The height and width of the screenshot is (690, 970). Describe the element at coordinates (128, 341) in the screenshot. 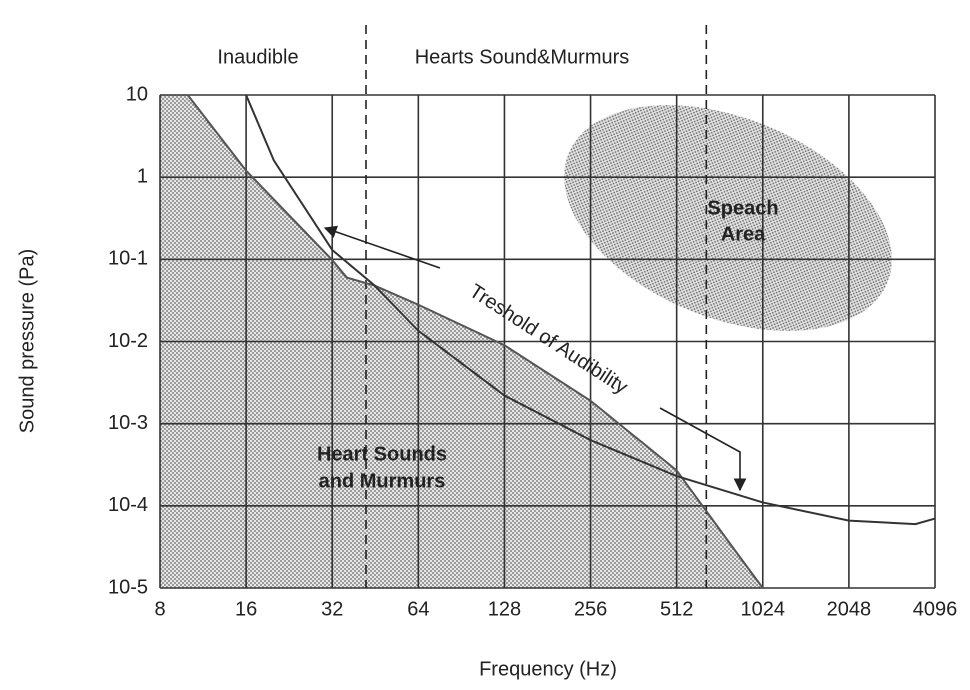

I see `y-tick-label: 10-2` at that location.